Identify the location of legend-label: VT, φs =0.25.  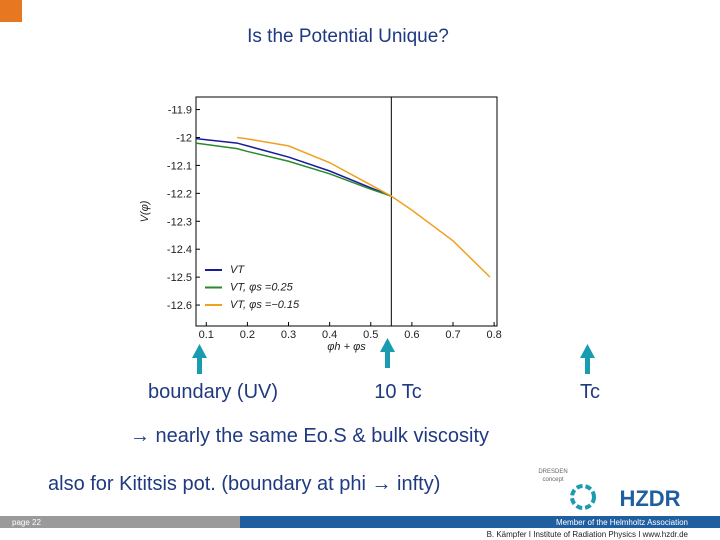
(262, 288).